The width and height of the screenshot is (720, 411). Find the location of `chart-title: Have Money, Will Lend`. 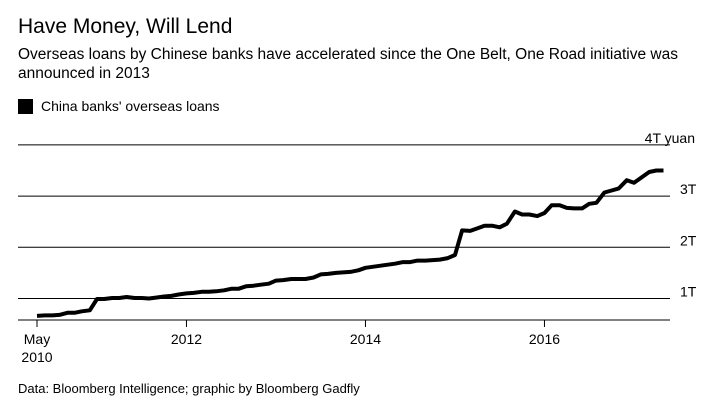

chart-title: Have Money, Will Lend is located at coordinates (125, 26).